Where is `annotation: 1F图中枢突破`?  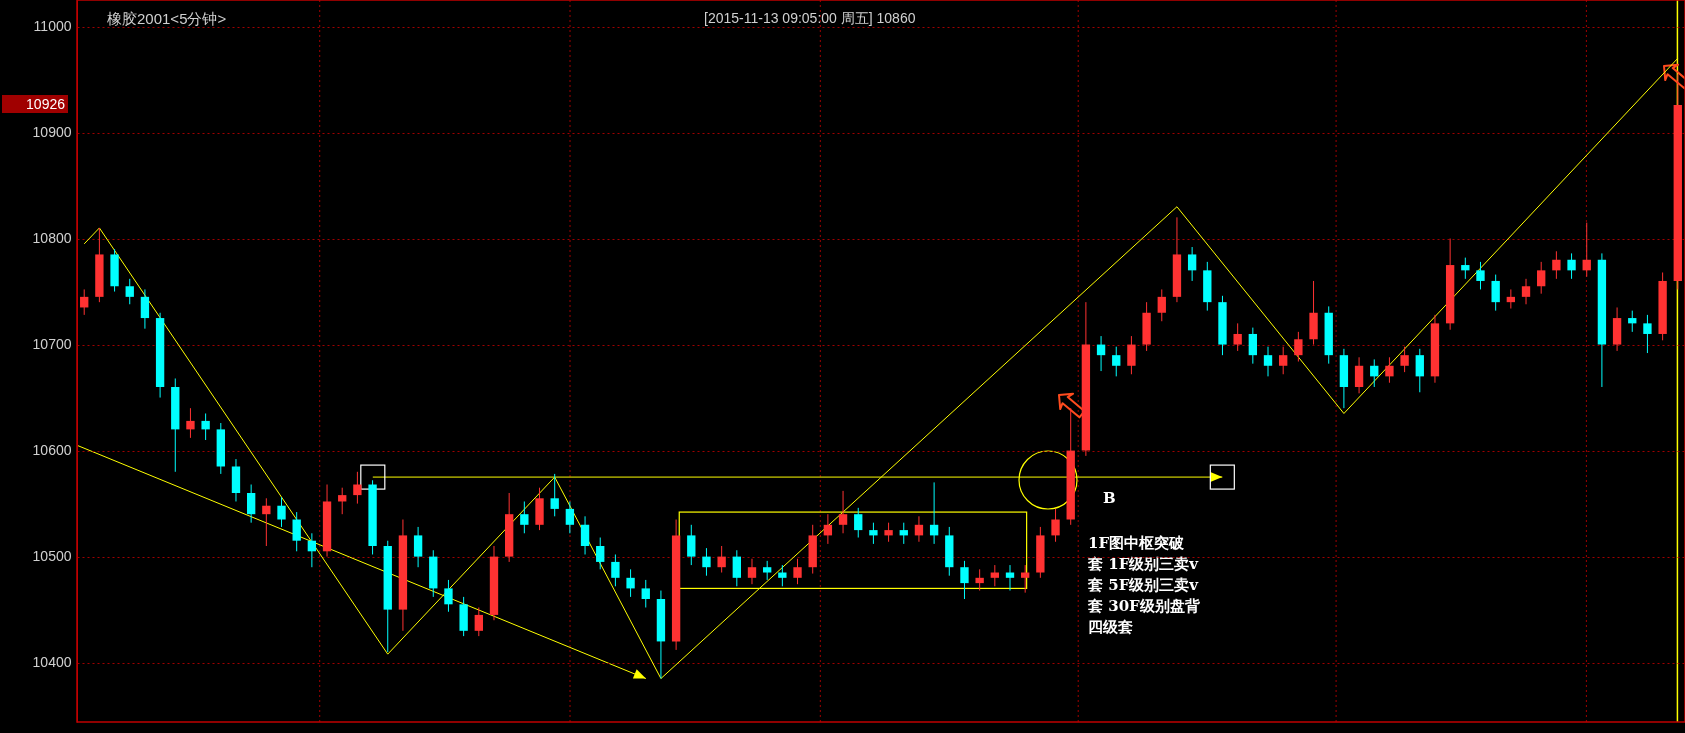
annotation: 1F图中枢突破 is located at coordinates (1136, 543).